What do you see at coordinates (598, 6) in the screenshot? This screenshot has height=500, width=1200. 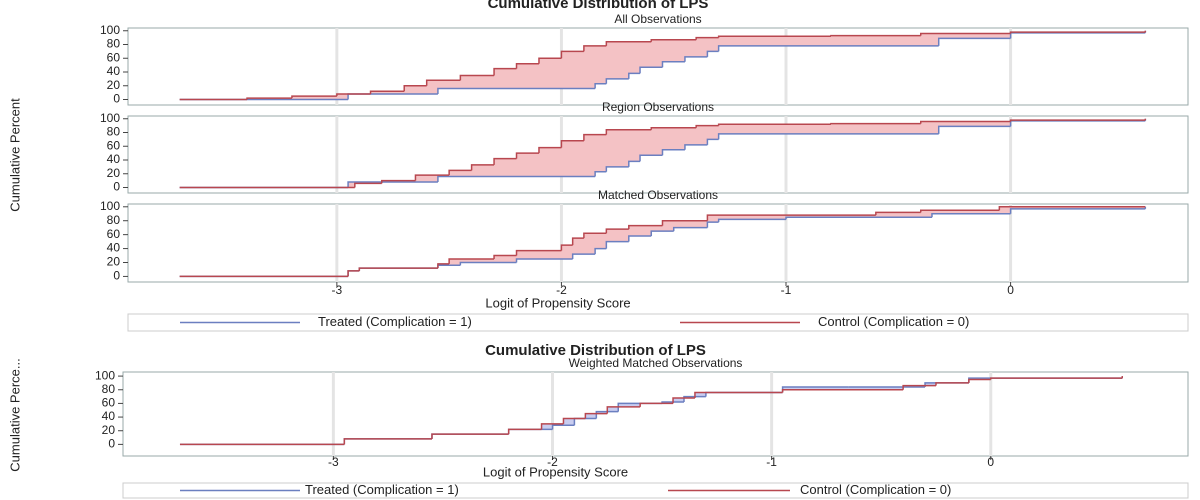 I see `chart-title: Cumulative Distribution of LPS` at bounding box center [598, 6].